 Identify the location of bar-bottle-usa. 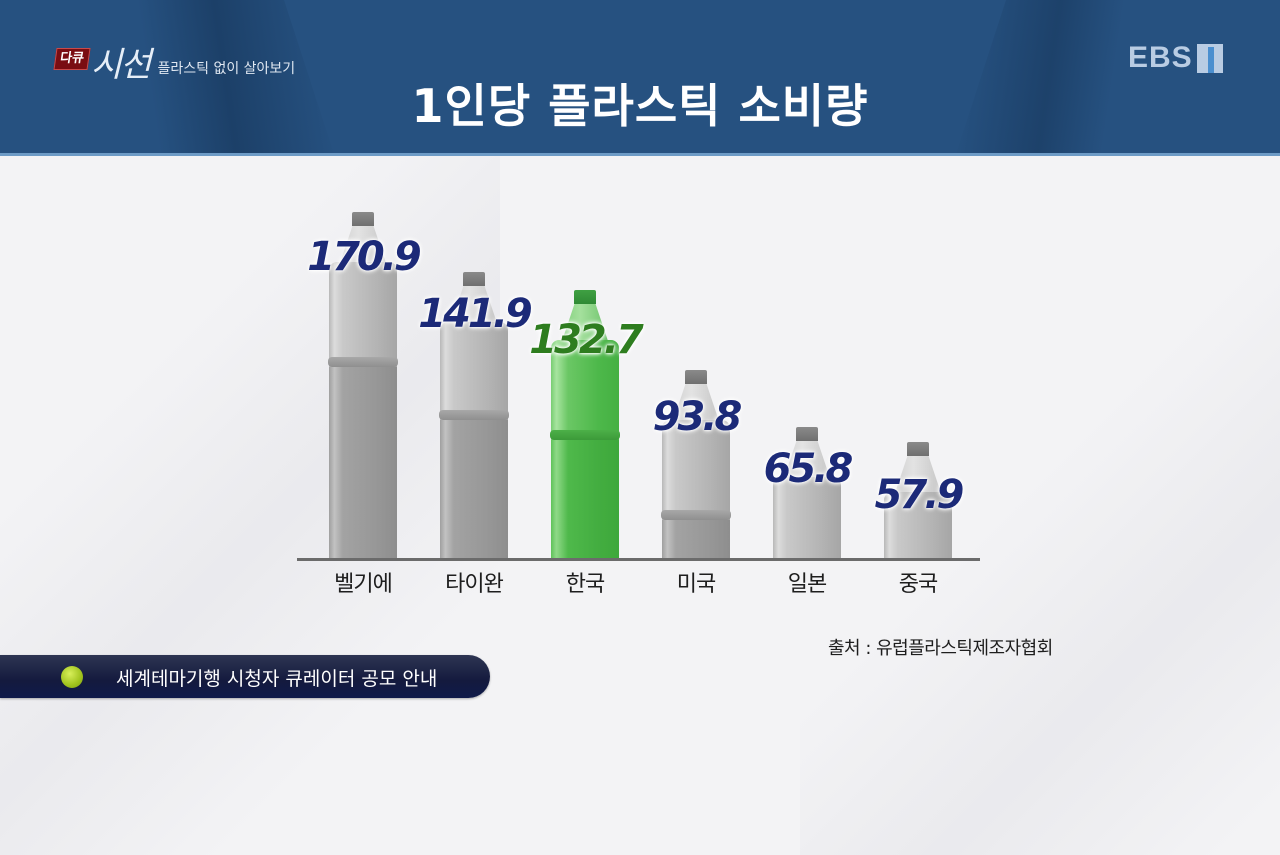
(696, 464).